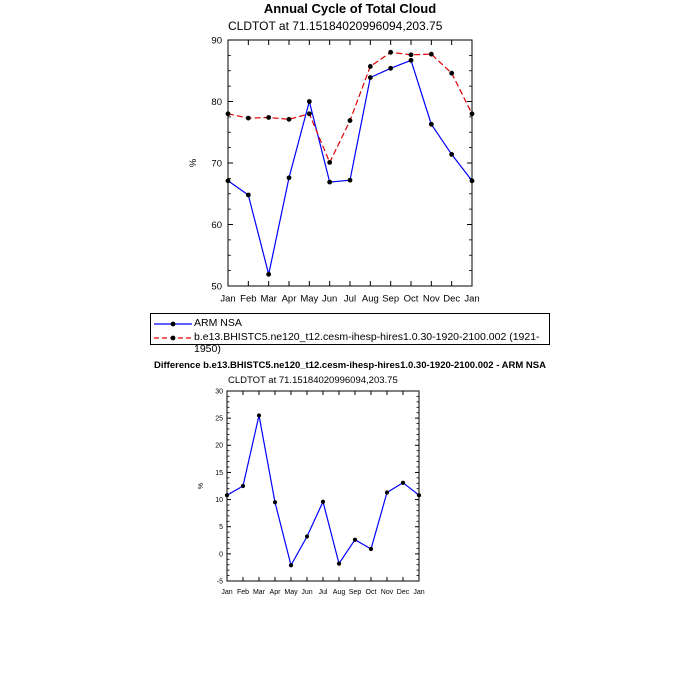 This screenshot has width=700, height=700. Describe the element at coordinates (216, 102) in the screenshot. I see `top-y-tick-label: 80` at that location.